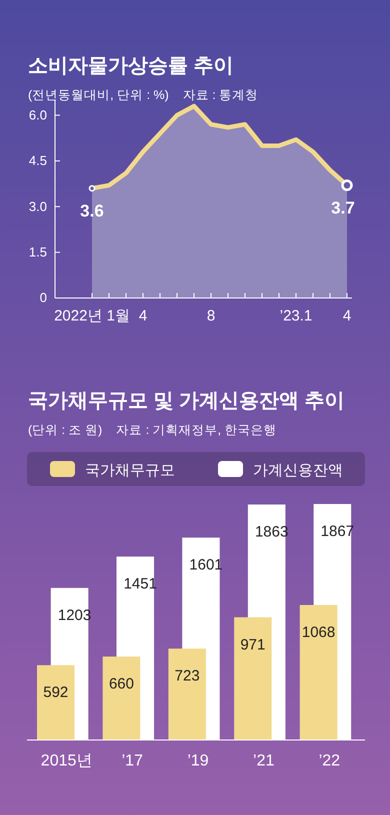 Image resolution: width=390 pixels, height=815 pixels. Describe the element at coordinates (131, 66) in the screenshot. I see `chart-title: 소비자물가상승률 추이` at that location.